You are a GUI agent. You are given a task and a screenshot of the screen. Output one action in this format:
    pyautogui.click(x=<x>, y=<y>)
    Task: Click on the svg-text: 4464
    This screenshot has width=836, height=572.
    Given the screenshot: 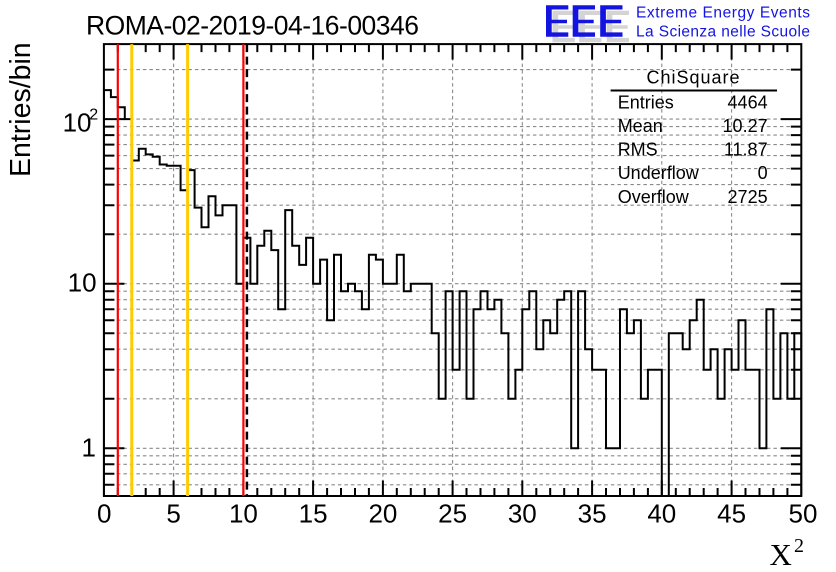 What is the action you would take?
    pyautogui.click(x=748, y=102)
    